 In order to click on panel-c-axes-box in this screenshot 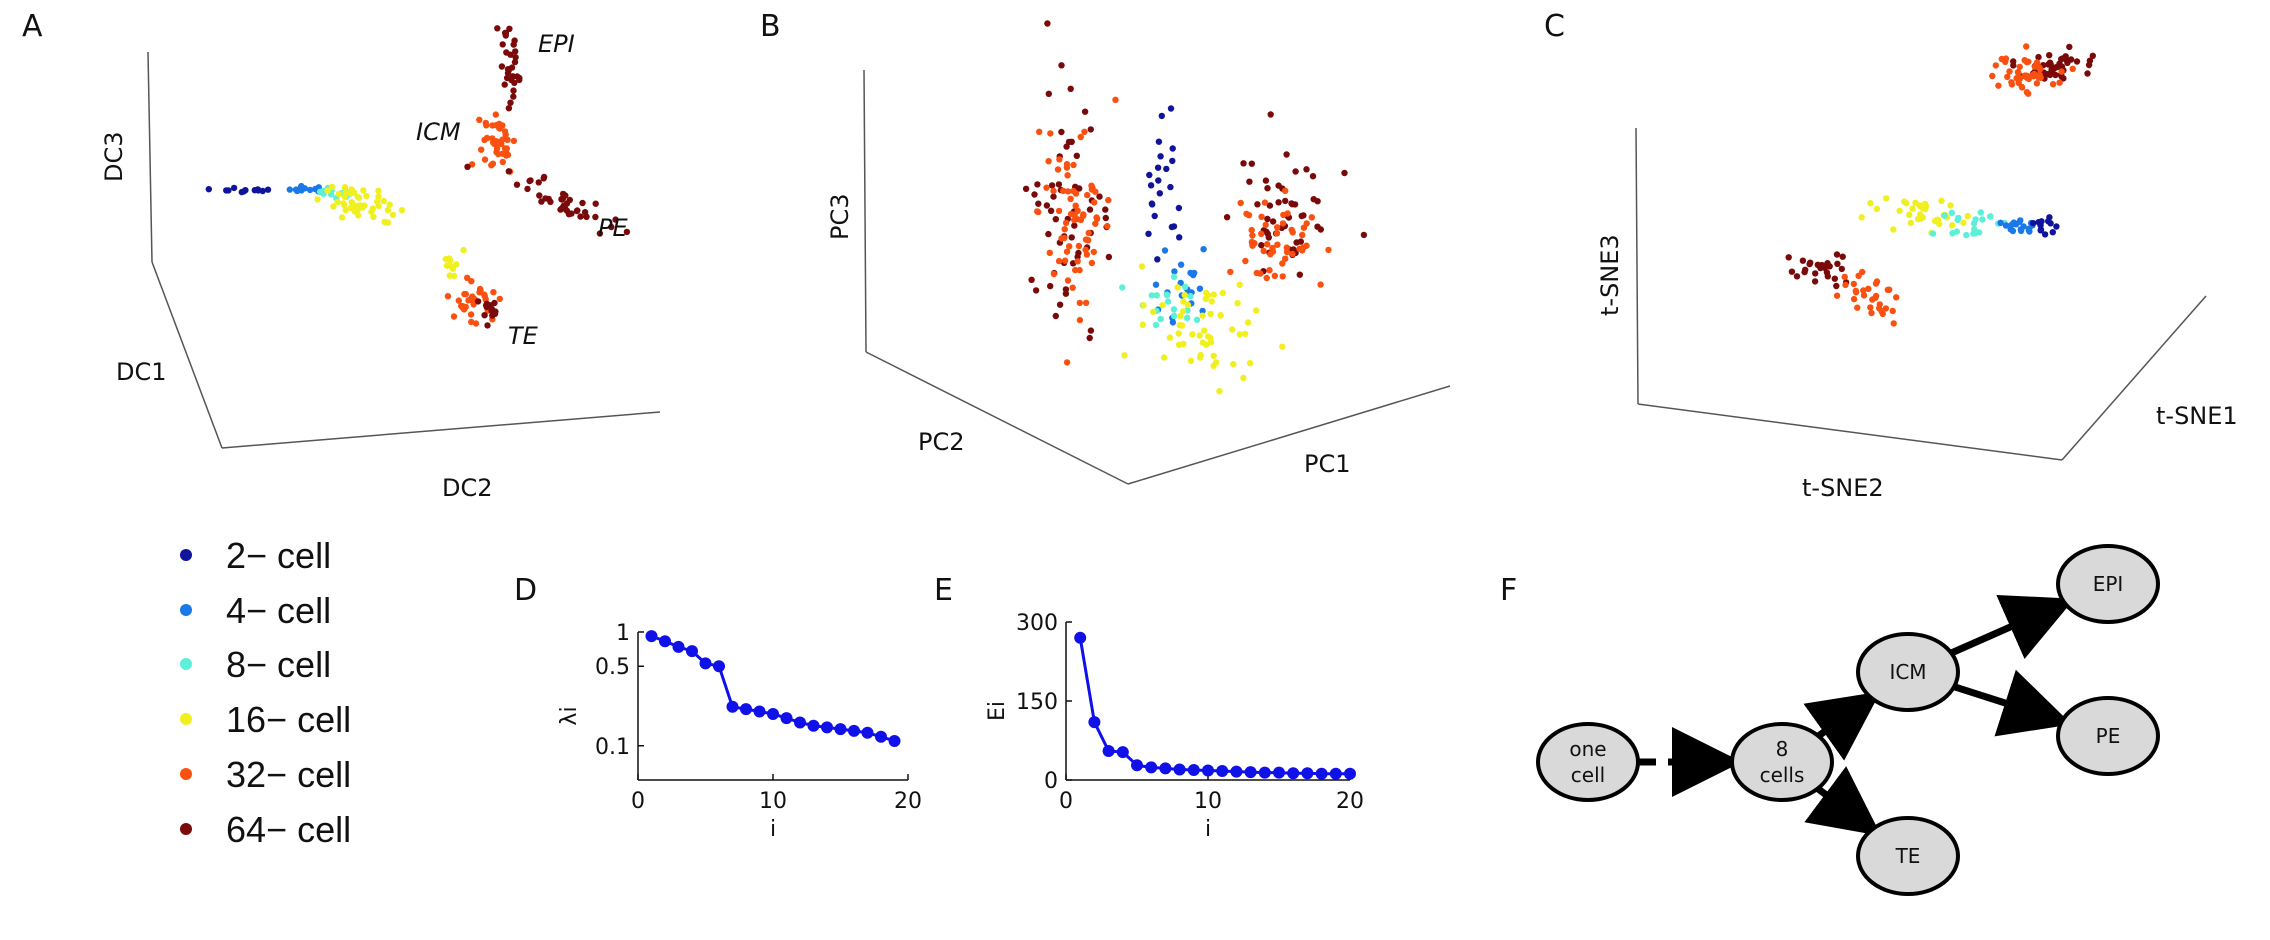, I will do `click(1921, 294)`.